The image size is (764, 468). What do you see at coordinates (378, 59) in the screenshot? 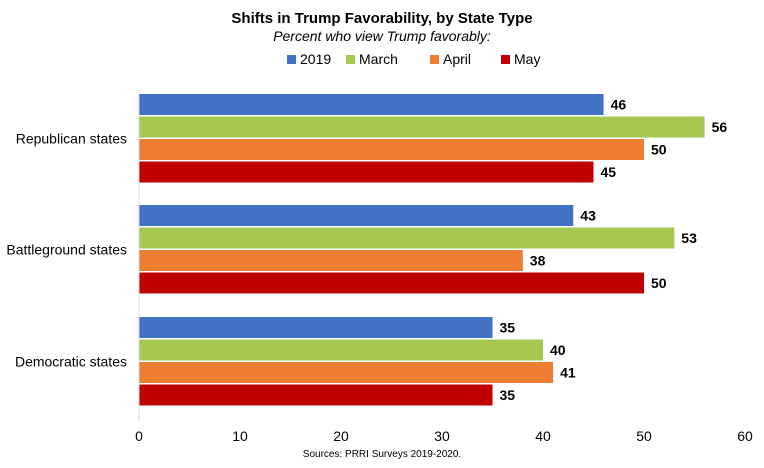
I see `legend-label-march: March` at bounding box center [378, 59].